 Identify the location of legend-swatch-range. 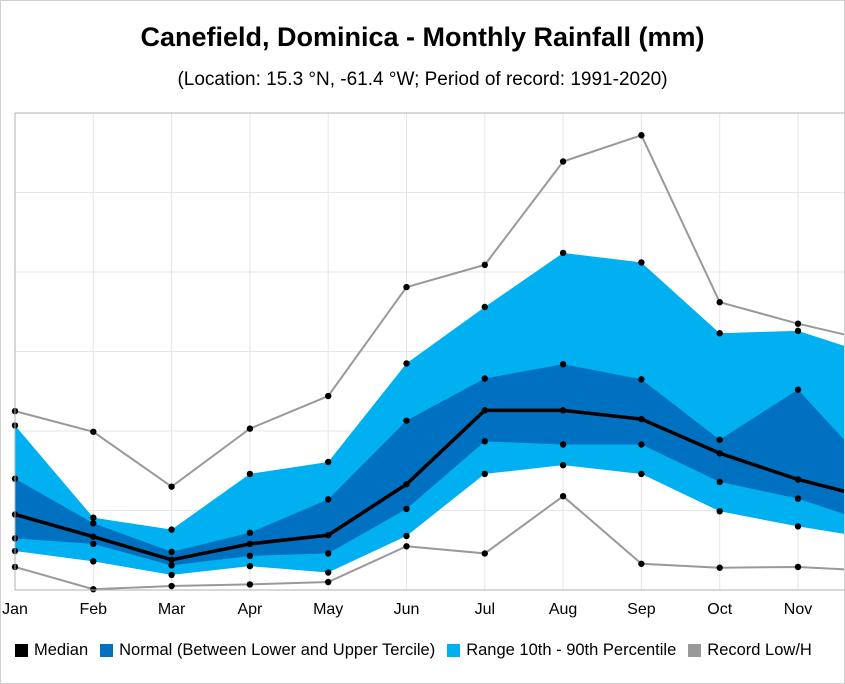
(454, 650).